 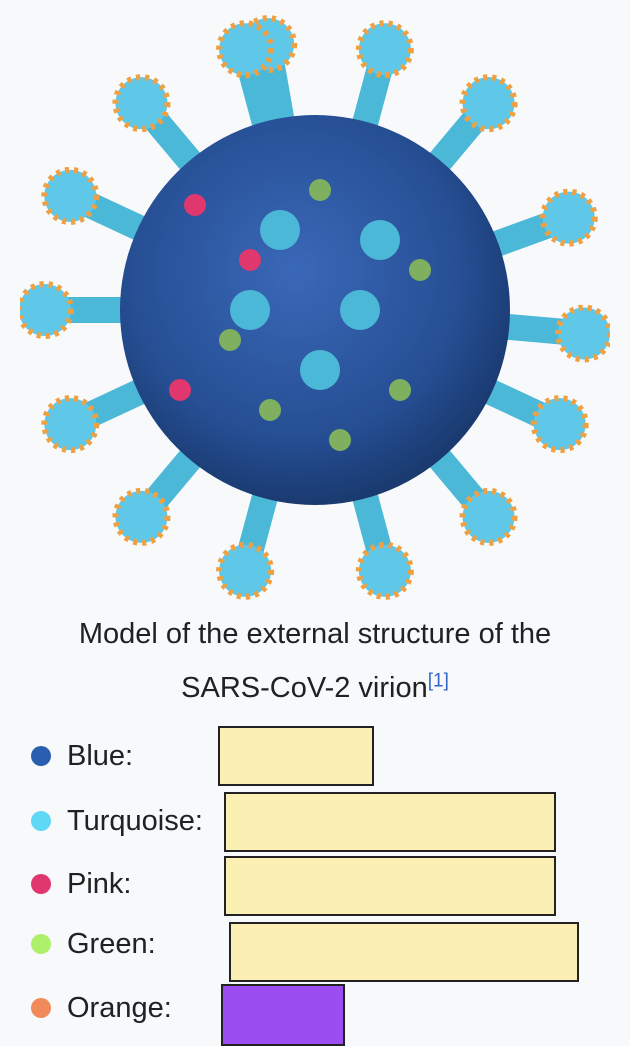 I want to click on answer-box-blue, so click(x=296, y=756).